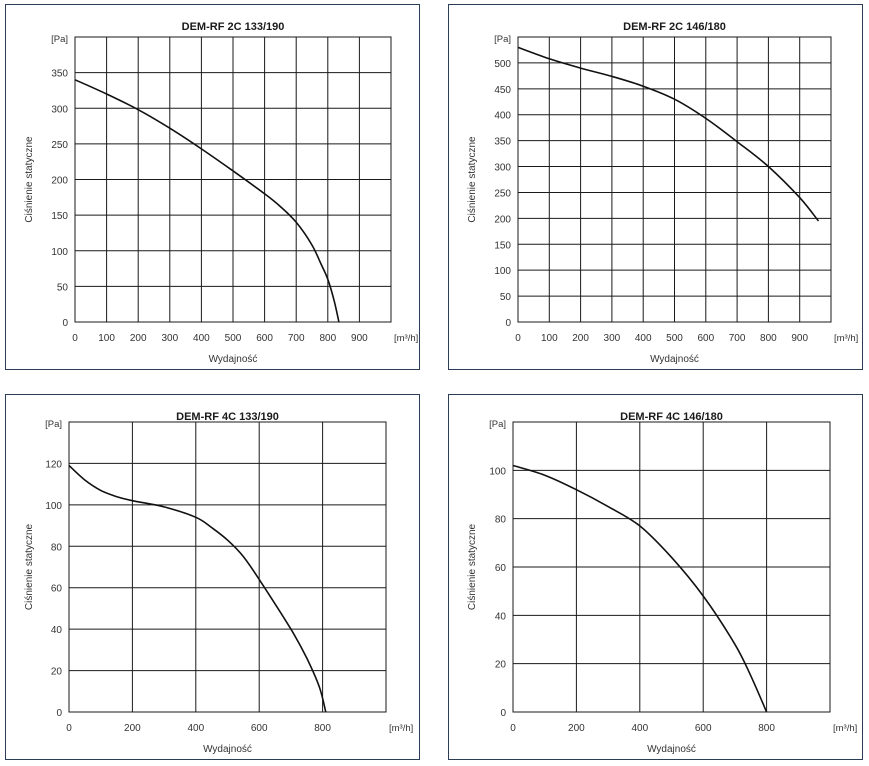 This screenshot has width=869, height=766. What do you see at coordinates (227, 417) in the screenshot?
I see `chart-title: DEM-RF 4C 133/190` at bounding box center [227, 417].